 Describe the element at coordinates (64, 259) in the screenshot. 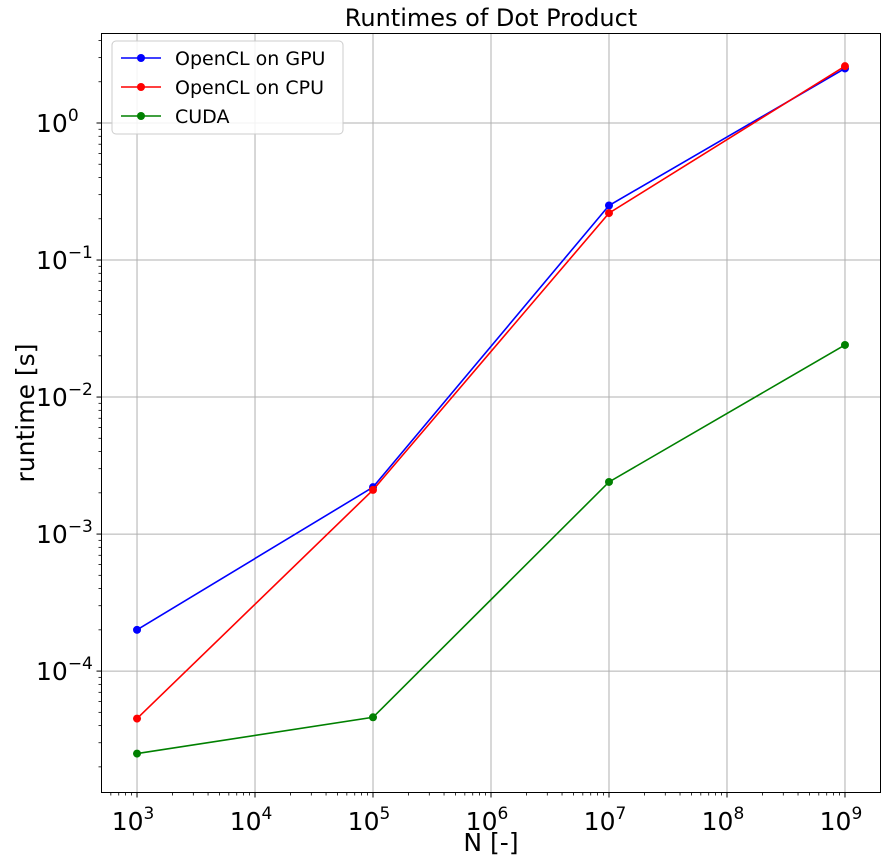

I see `y-tick-label: 10⁻¹` at that location.